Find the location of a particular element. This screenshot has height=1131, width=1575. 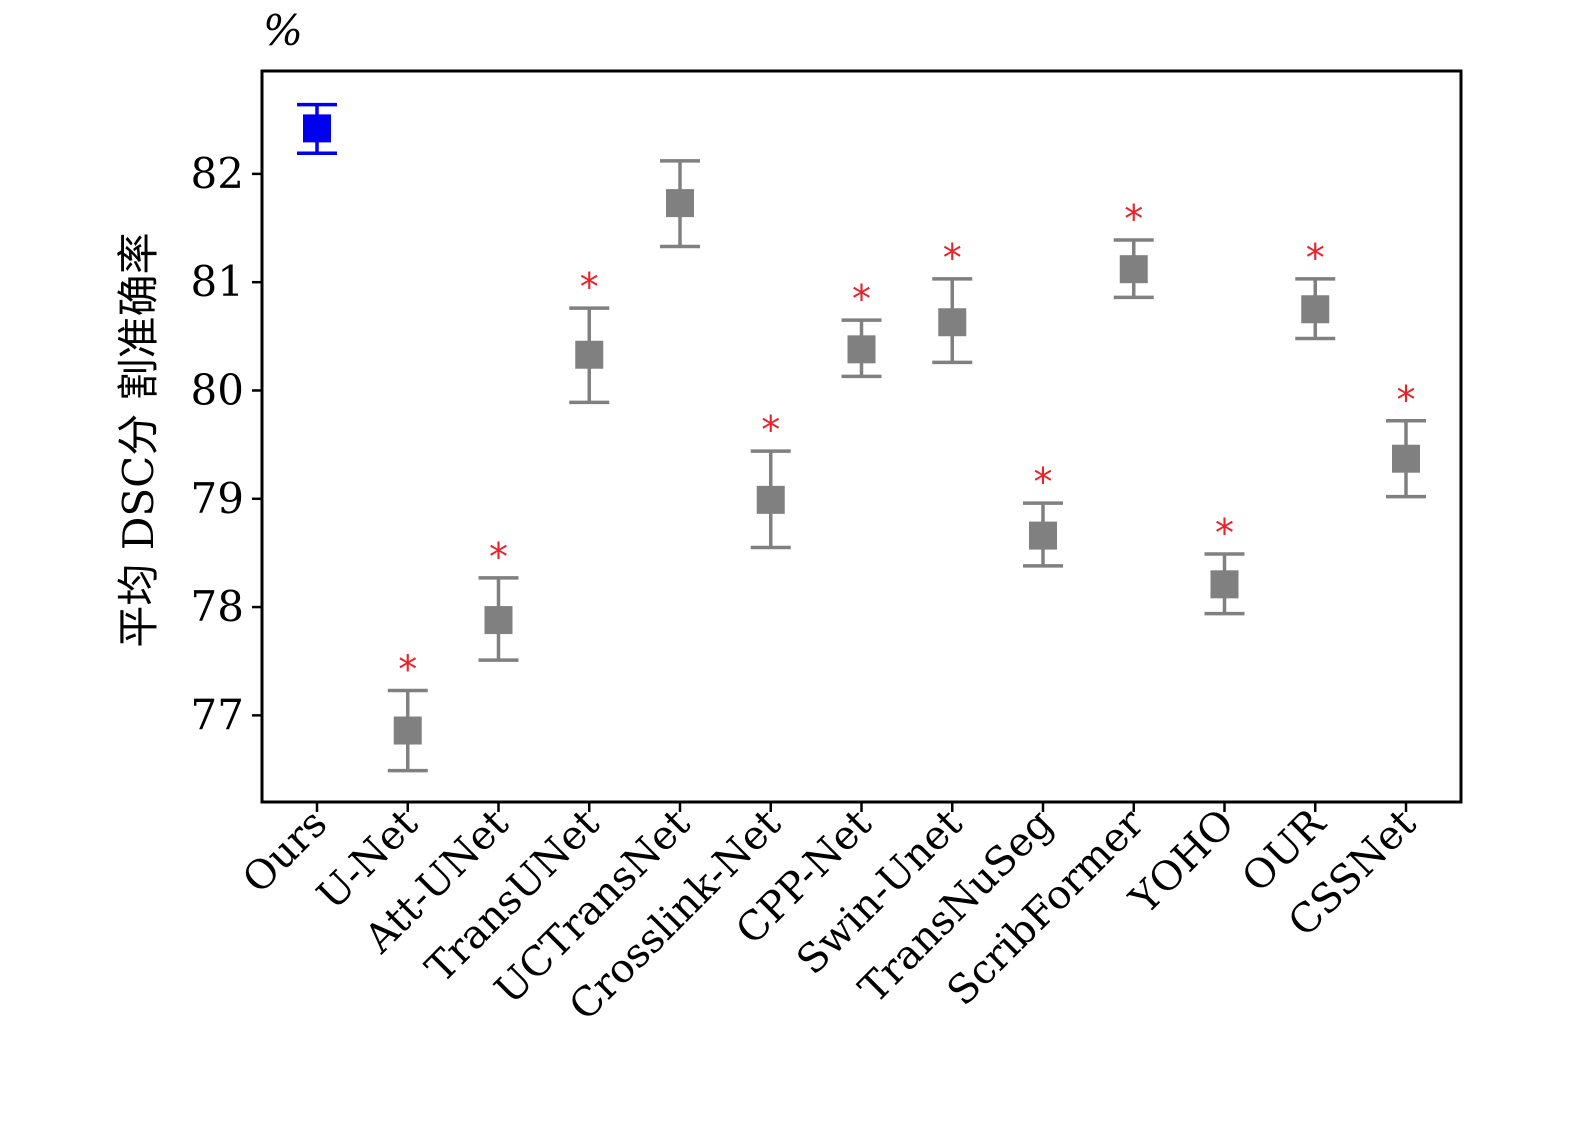

y-tick-label: 80 is located at coordinates (217, 389).